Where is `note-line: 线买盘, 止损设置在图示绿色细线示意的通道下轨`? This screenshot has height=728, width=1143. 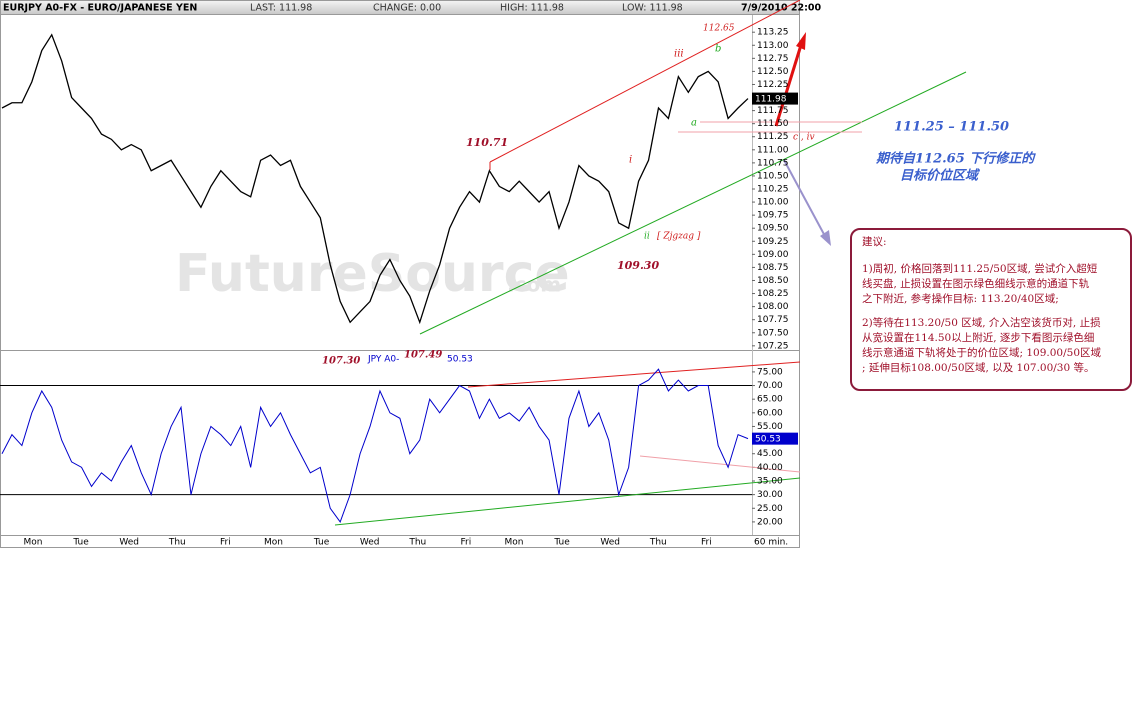
note-line: 线买盘, 止损设置在图示绿色细线示意的通道下轨 is located at coordinates (976, 284).